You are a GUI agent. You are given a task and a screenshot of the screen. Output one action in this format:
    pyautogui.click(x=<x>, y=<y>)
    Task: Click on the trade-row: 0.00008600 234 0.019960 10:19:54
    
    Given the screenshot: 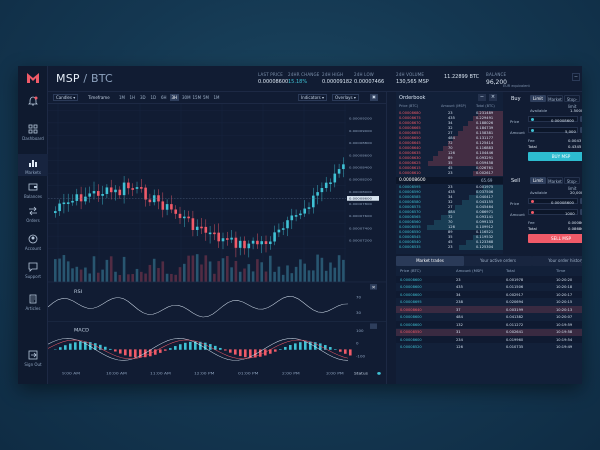 What is the action you would take?
    pyautogui.click(x=489, y=339)
    